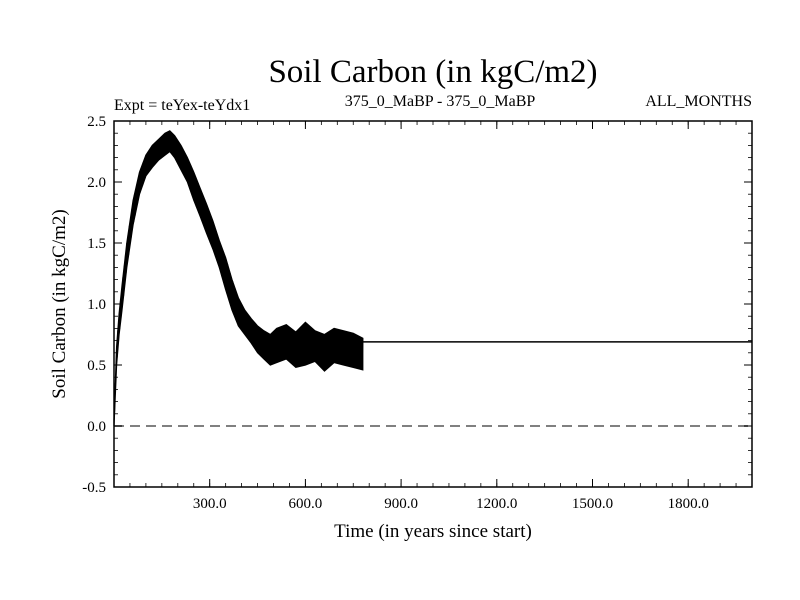  I want to click on chart-title: Soil Carbon (in kgC/m2), so click(432, 72).